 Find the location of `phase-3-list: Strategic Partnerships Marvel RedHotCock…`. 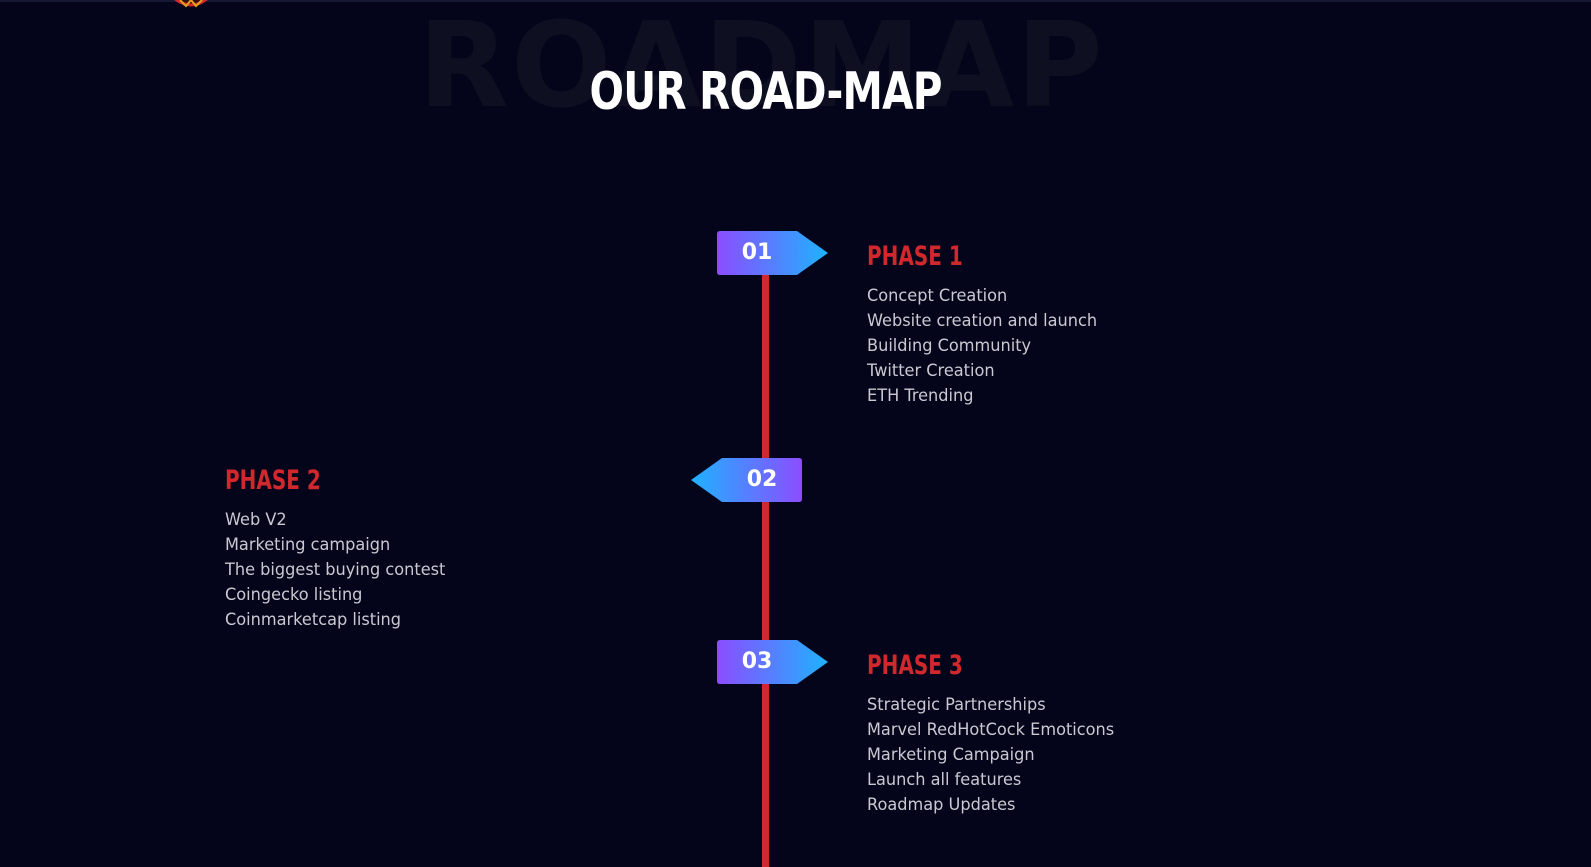

phase-3-list: Strategic Partnerships Marvel RedHotCock… is located at coordinates (997, 755).